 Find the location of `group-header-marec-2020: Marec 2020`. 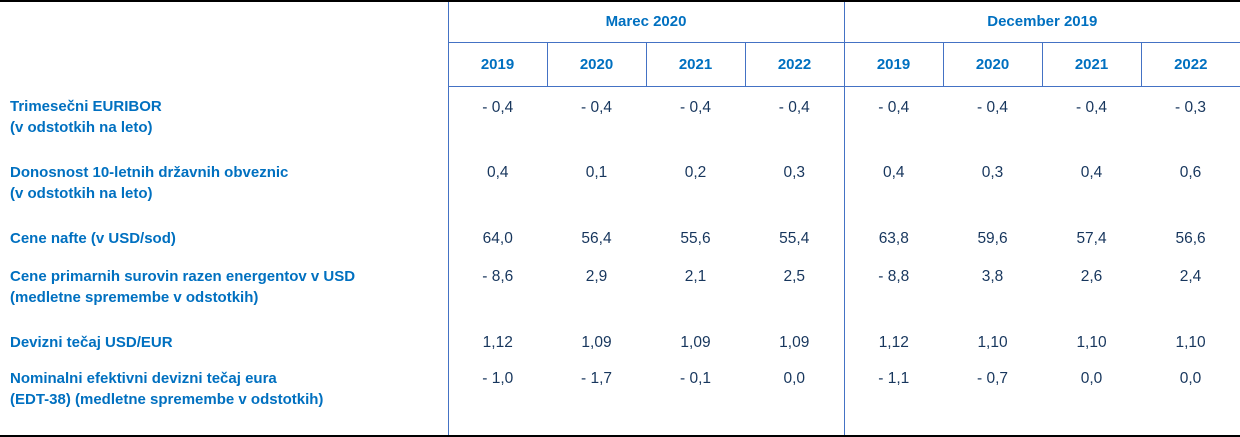

group-header-marec-2020: Marec 2020 is located at coordinates (646, 22).